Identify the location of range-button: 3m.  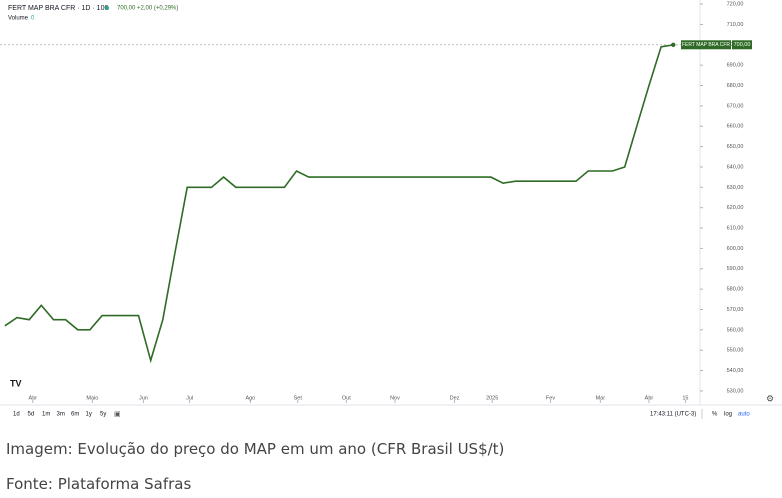
(61, 415).